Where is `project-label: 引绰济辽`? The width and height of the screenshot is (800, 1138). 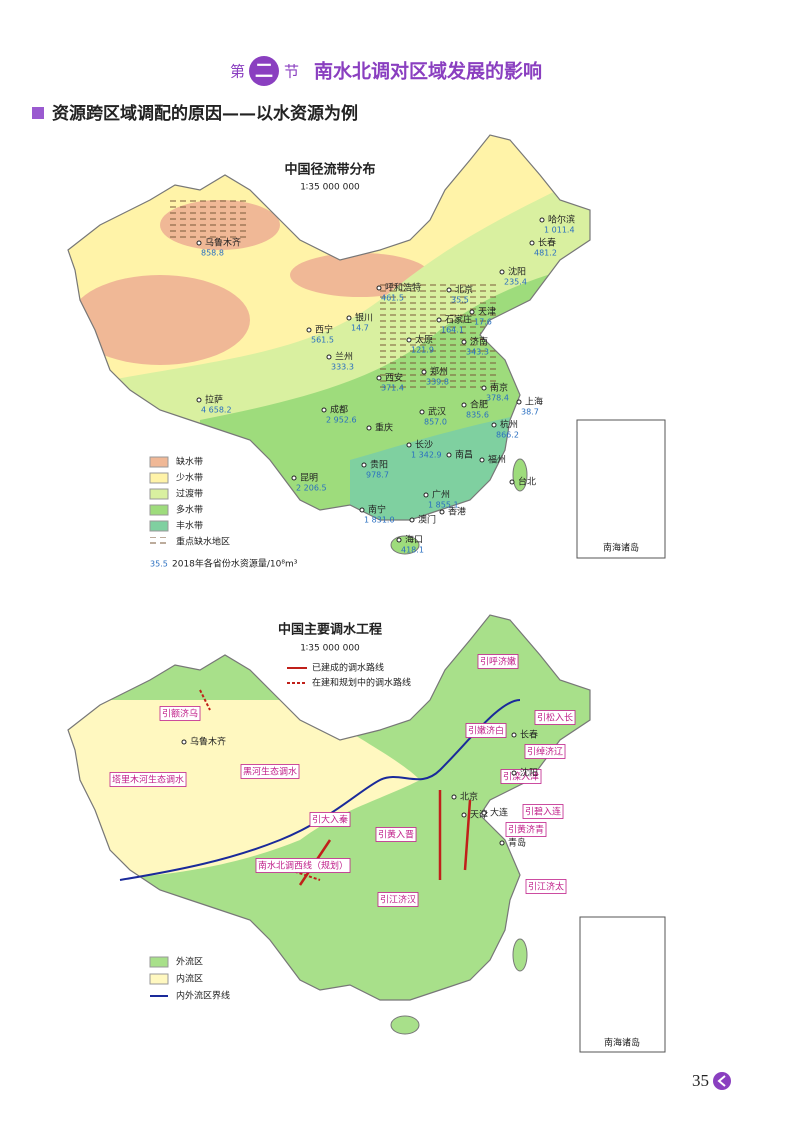 project-label: 引绰济辽 is located at coordinates (545, 752).